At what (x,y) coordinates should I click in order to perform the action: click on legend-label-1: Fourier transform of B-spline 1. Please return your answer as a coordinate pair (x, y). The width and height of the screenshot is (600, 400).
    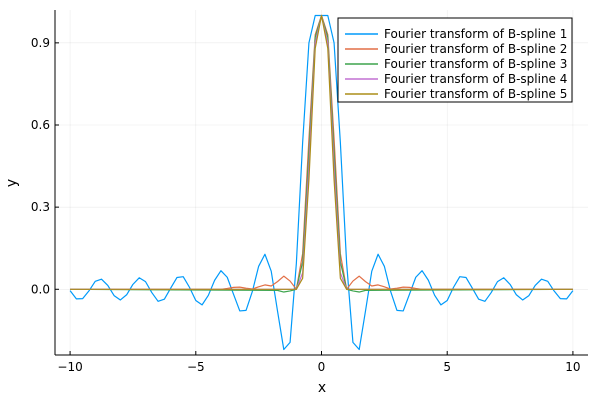
    Looking at the image, I should click on (475, 34).